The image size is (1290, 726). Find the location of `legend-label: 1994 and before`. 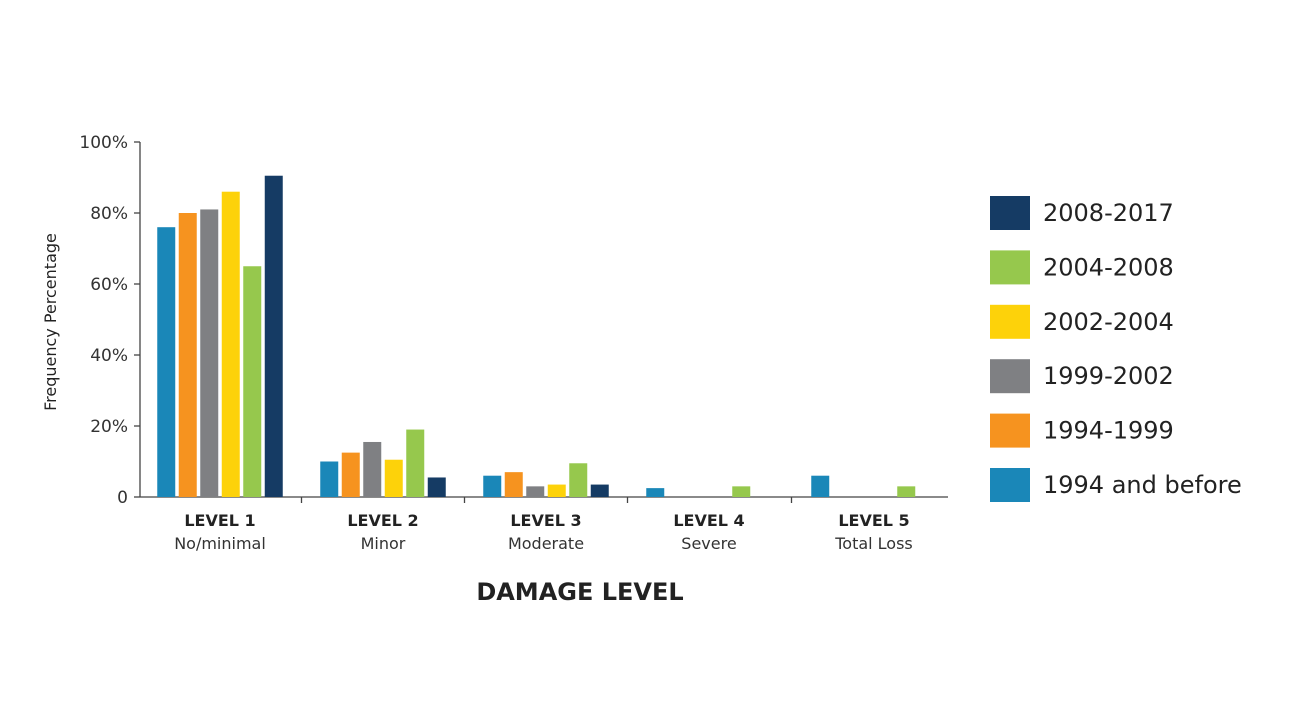

legend-label: 1994 and before is located at coordinates (1142, 485).